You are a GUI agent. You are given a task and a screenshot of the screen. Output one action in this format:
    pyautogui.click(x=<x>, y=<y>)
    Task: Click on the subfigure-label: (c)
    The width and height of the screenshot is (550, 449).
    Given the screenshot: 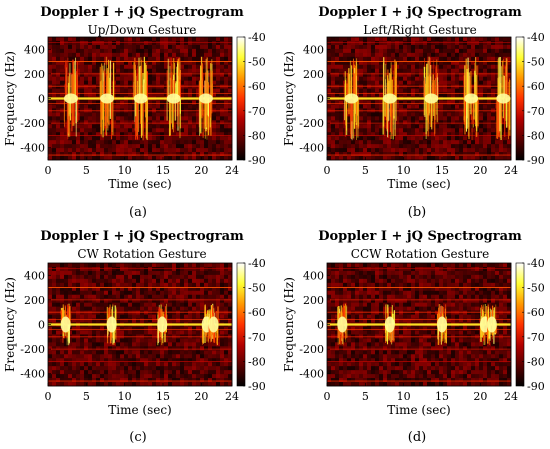 What is the action you would take?
    pyautogui.click(x=137, y=437)
    